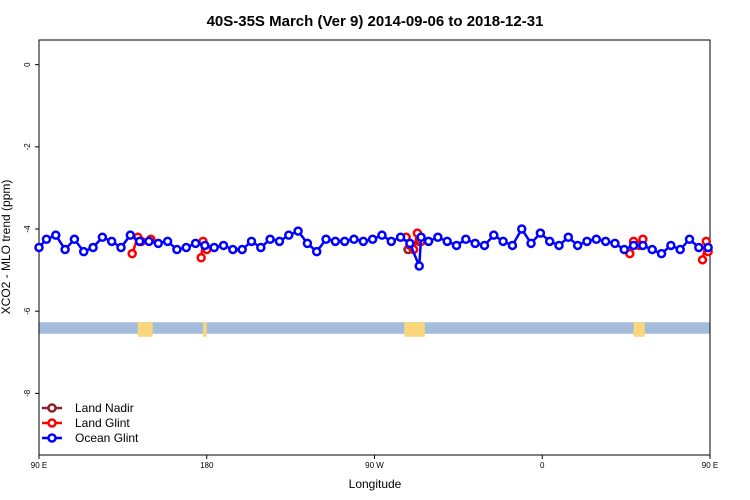  I want to click on series-ocean-glint, so click(373, 247).